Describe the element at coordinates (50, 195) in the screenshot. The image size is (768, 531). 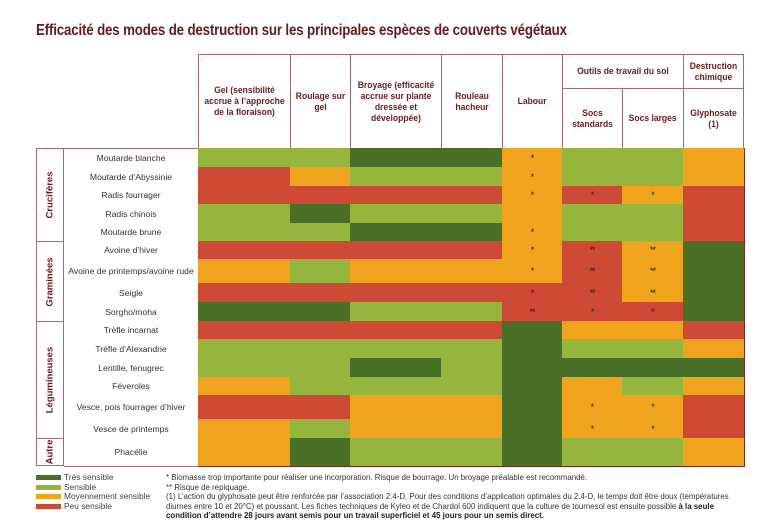
I see `group-label: Crucifères` at that location.